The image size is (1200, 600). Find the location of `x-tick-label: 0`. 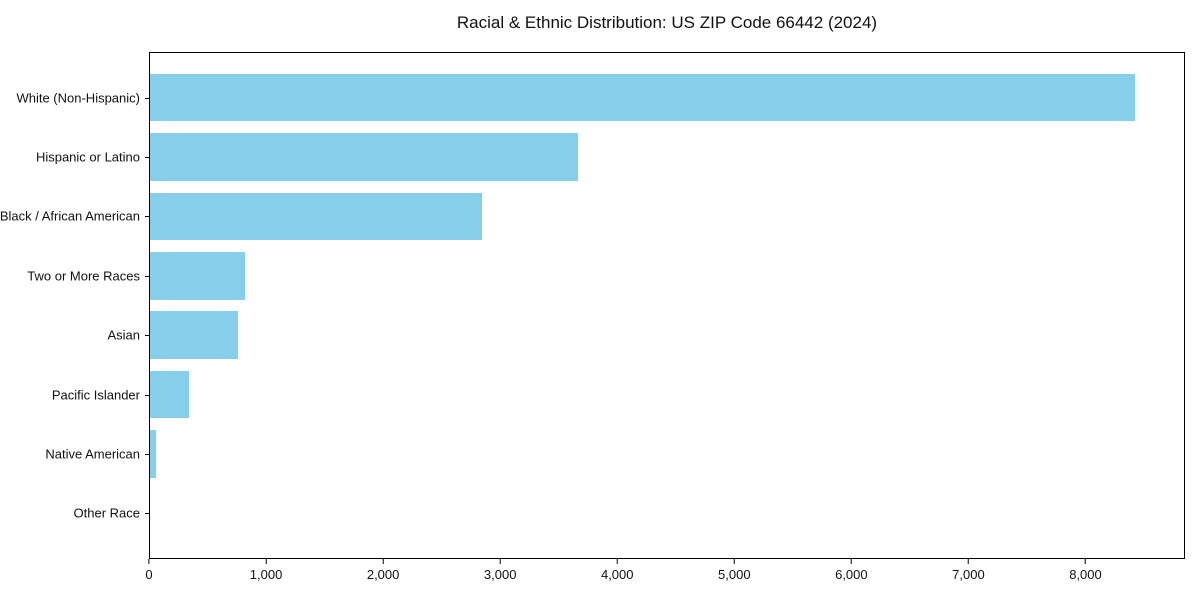

x-tick-label: 0 is located at coordinates (149, 574).